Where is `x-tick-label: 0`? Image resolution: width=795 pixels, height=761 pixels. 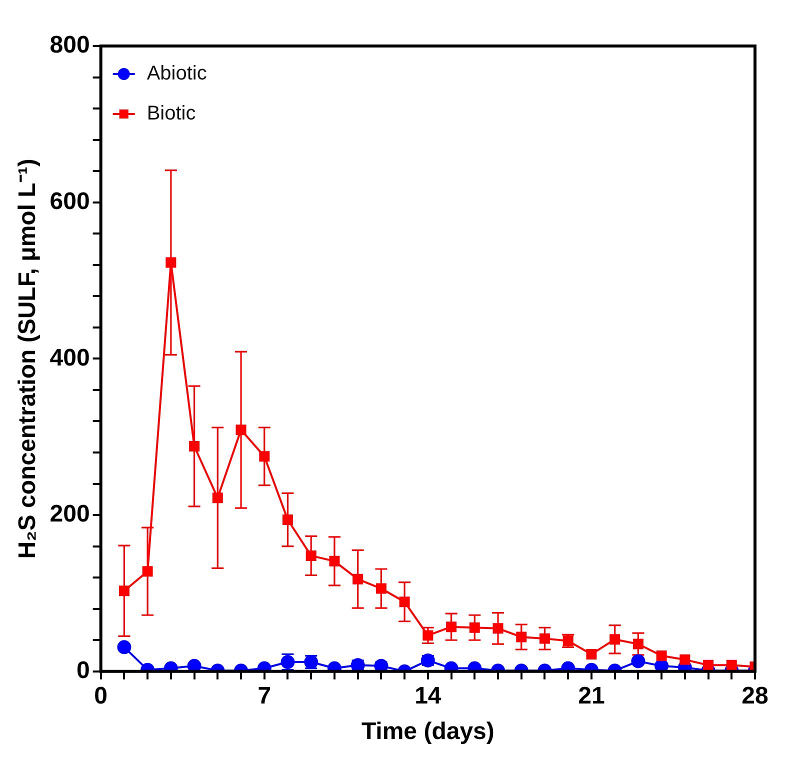
x-tick-label: 0 is located at coordinates (101, 696).